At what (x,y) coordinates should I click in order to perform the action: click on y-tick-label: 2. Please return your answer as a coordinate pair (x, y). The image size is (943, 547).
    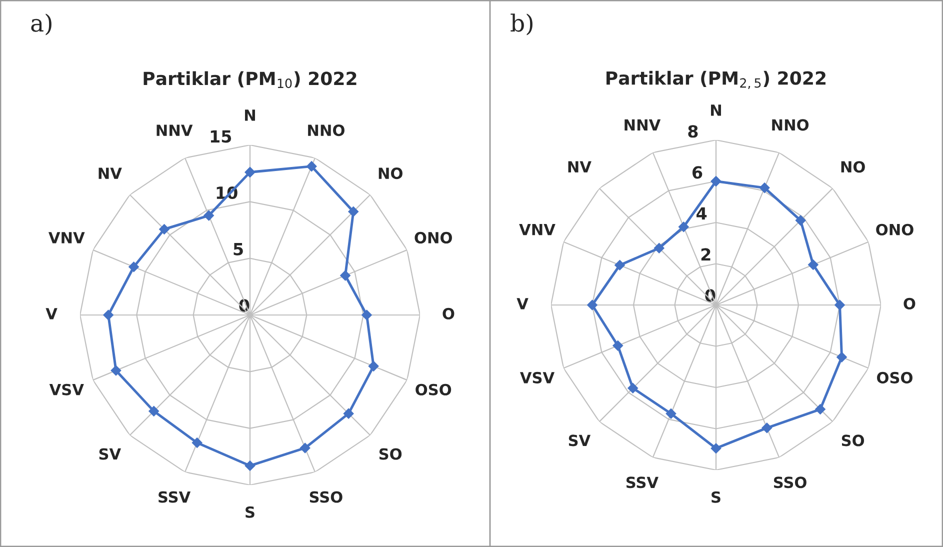
    Looking at the image, I should click on (705, 254).